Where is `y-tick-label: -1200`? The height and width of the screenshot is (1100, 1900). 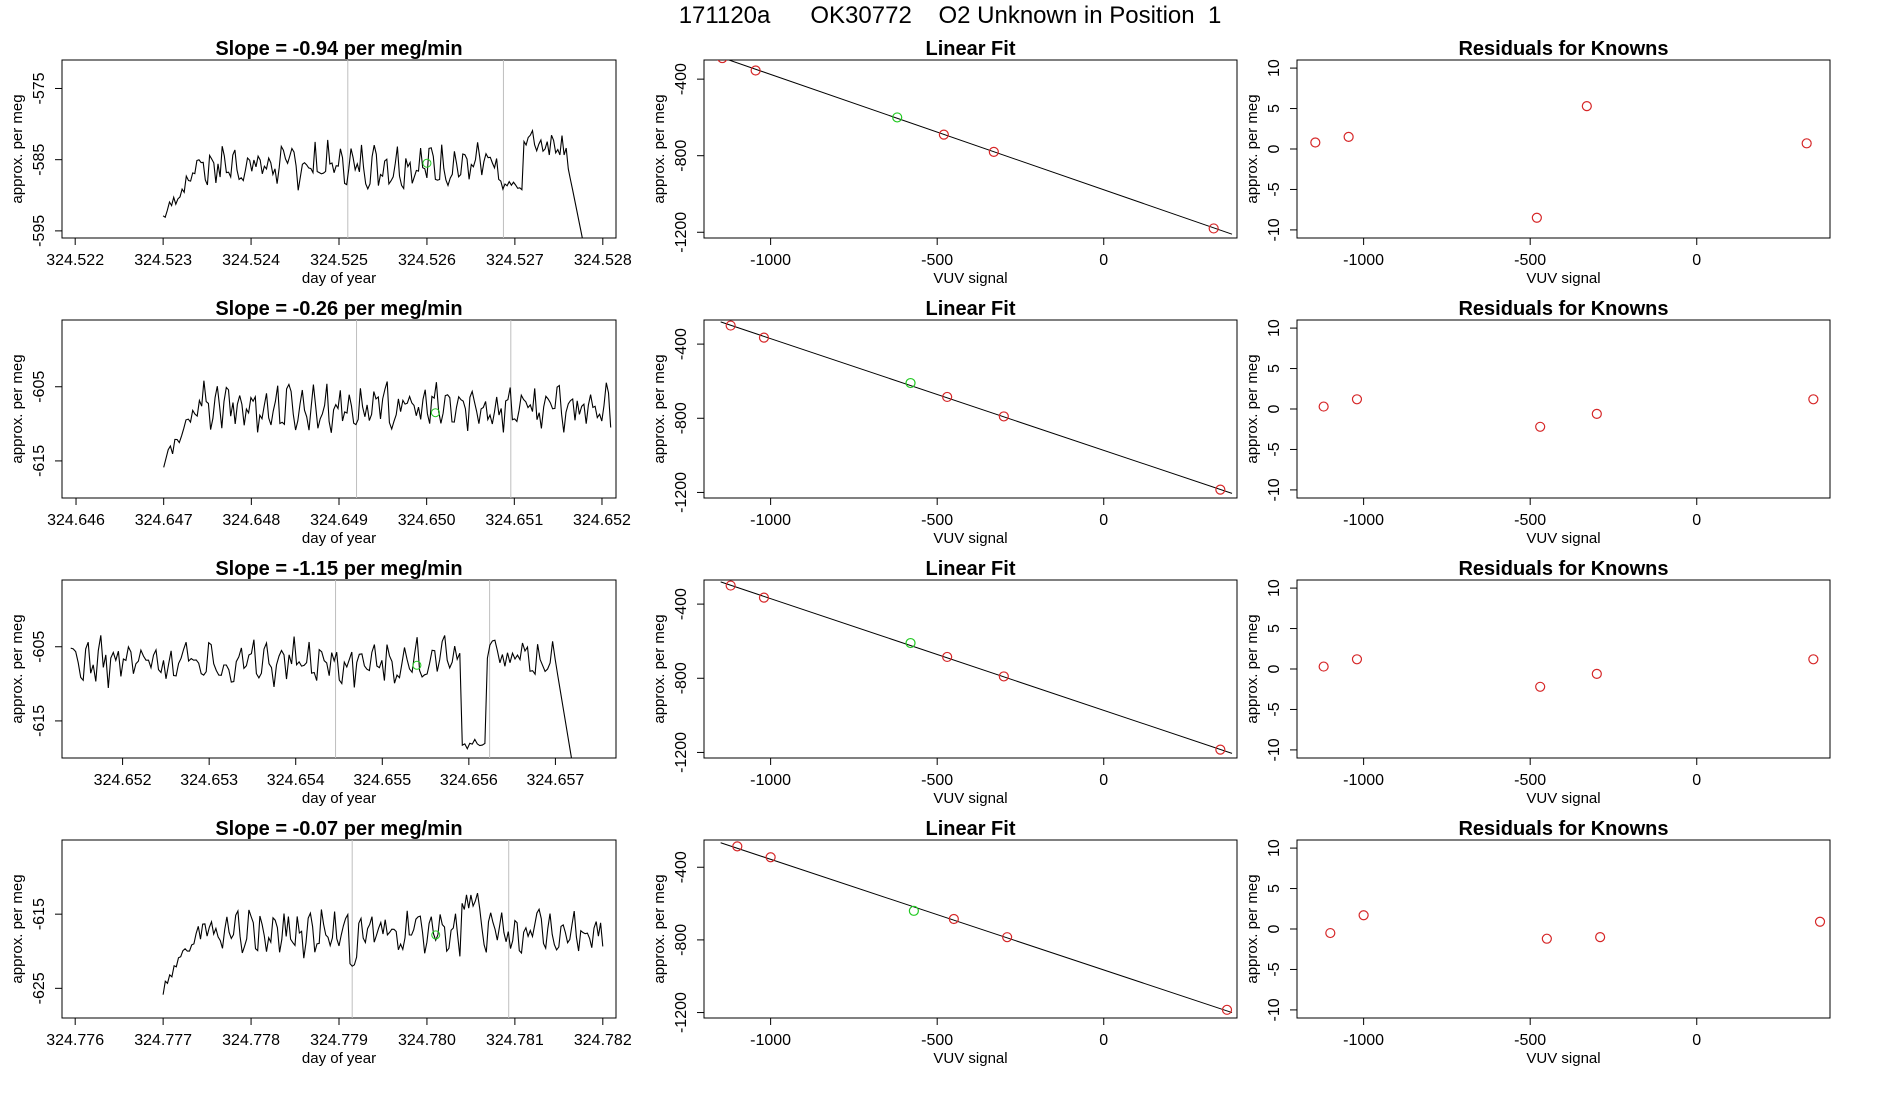
y-tick-label: -1200 is located at coordinates (681, 752).